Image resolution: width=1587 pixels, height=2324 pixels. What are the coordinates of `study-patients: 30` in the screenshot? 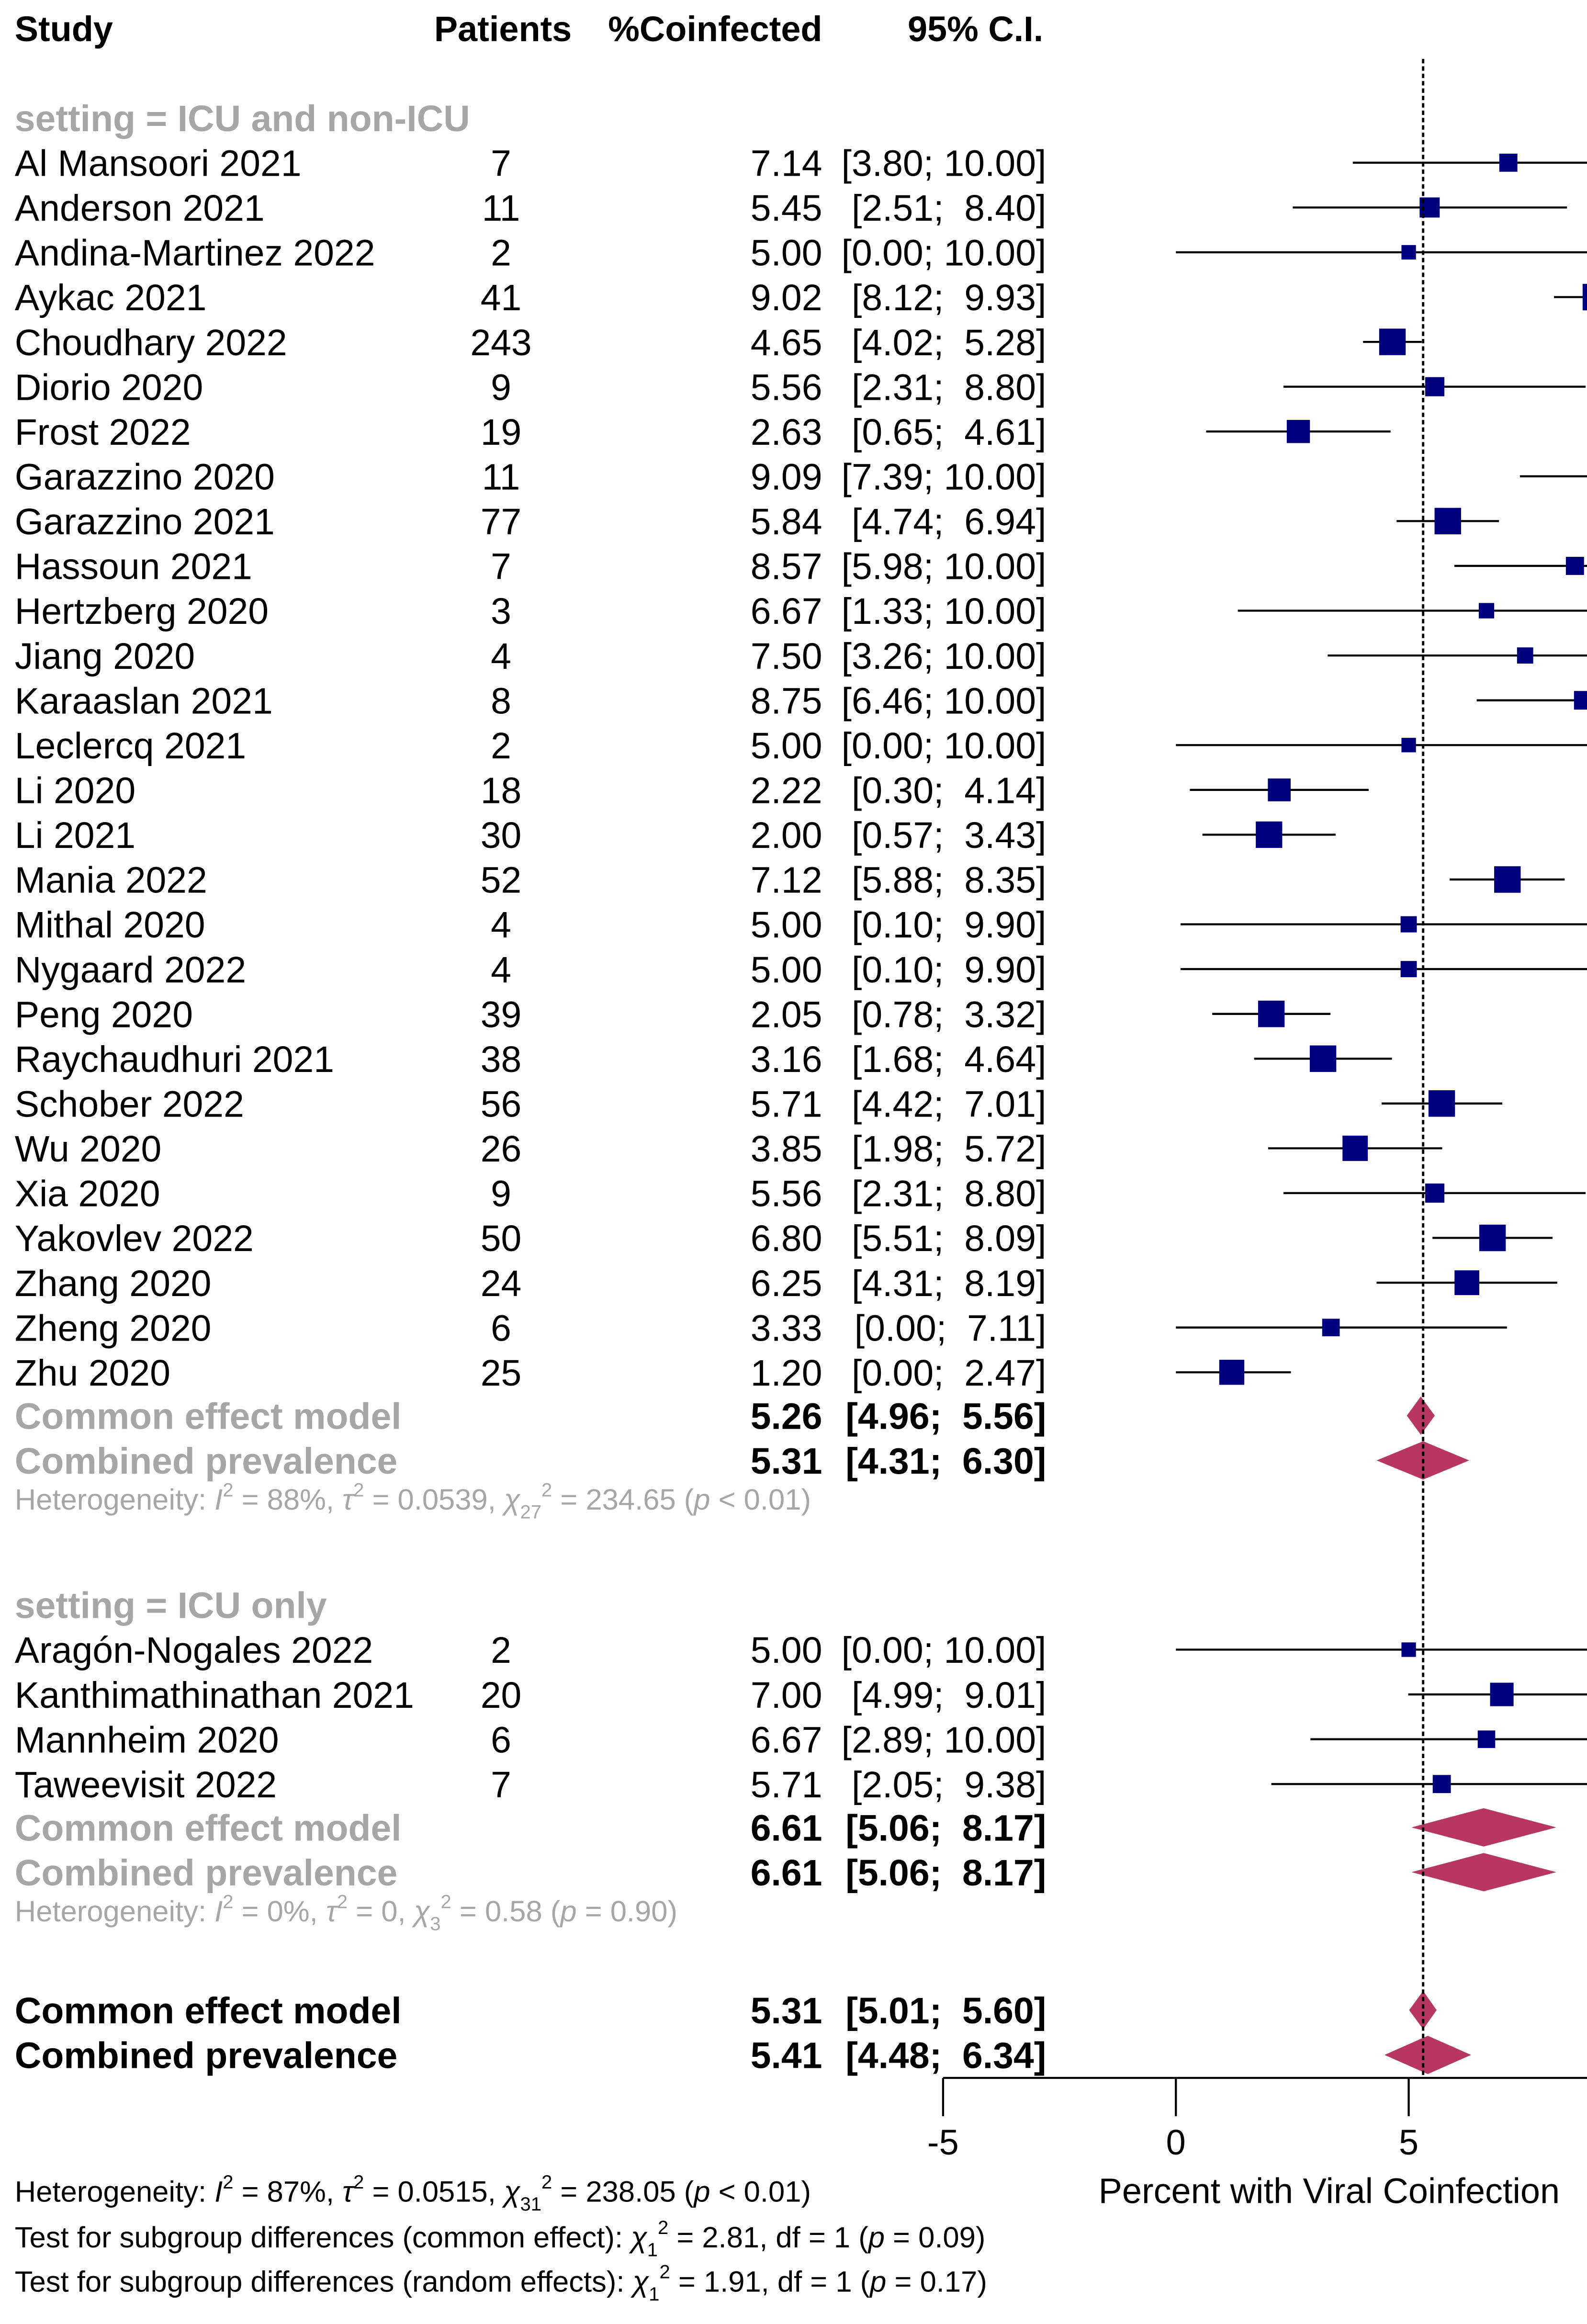 It's located at (502, 836).